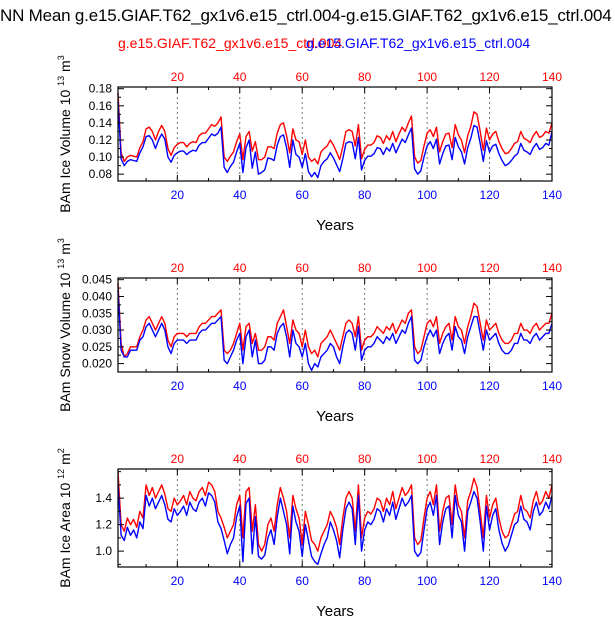  I want to click on y-tick-label: 0.10, so click(101, 157).